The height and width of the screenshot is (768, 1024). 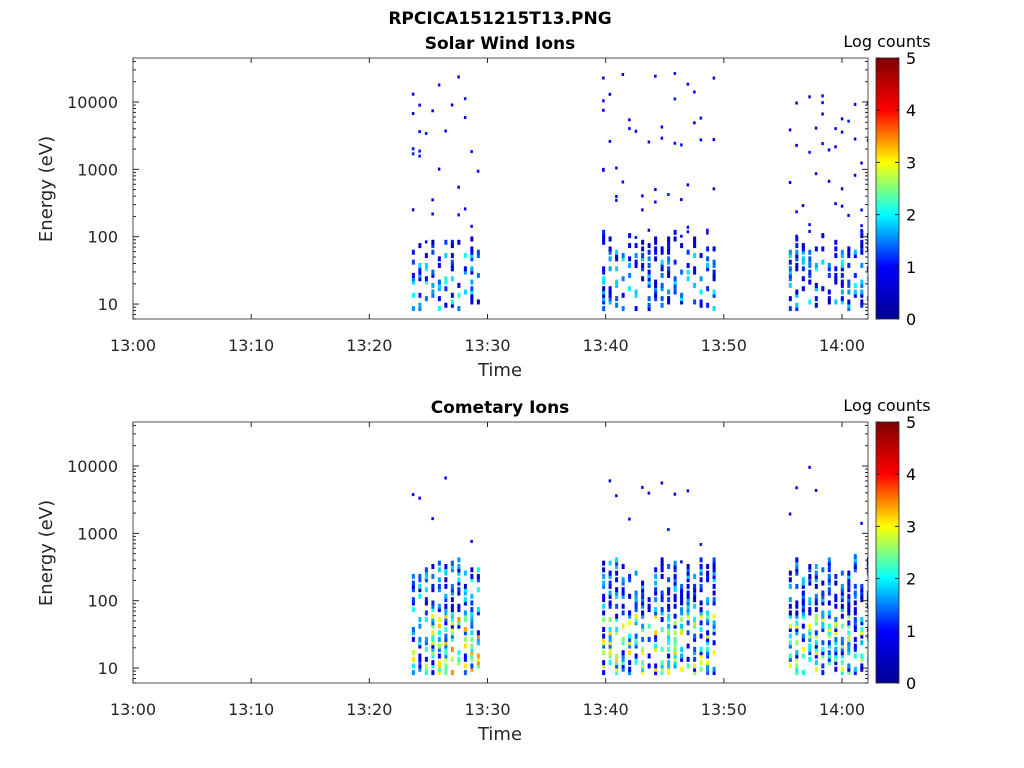 What do you see at coordinates (911, 110) in the screenshot?
I see `colorbar-tick-label: 4` at bounding box center [911, 110].